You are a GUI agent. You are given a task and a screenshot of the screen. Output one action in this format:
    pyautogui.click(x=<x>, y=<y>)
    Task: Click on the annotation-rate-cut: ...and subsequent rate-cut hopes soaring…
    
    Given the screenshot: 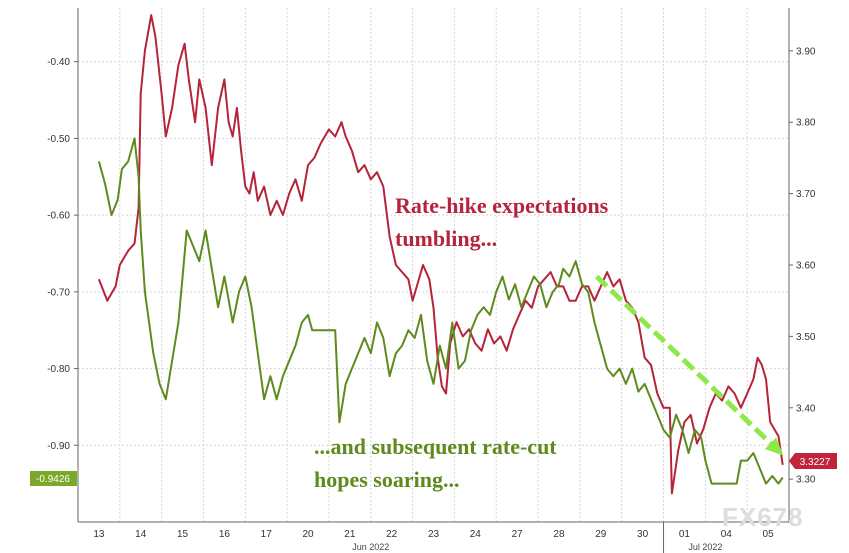 What is the action you would take?
    pyautogui.click(x=438, y=463)
    